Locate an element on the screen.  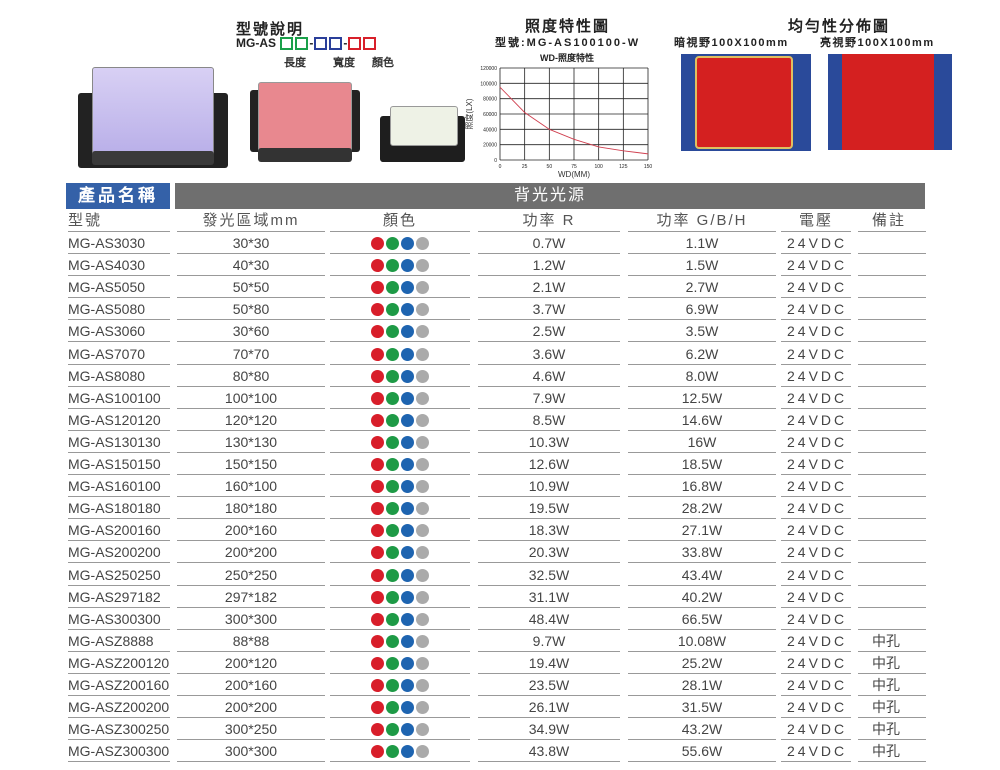
cell-power-r: 48.4W is located at coordinates (549, 619).